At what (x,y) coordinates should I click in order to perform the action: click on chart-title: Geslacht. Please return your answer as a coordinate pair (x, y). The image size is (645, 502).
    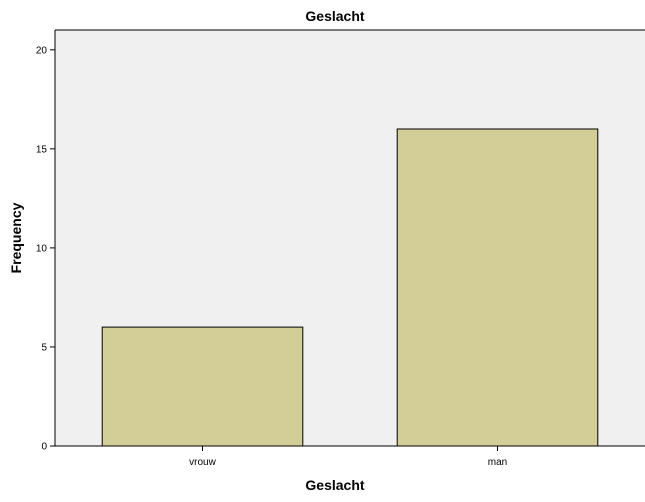
    Looking at the image, I should click on (334, 16).